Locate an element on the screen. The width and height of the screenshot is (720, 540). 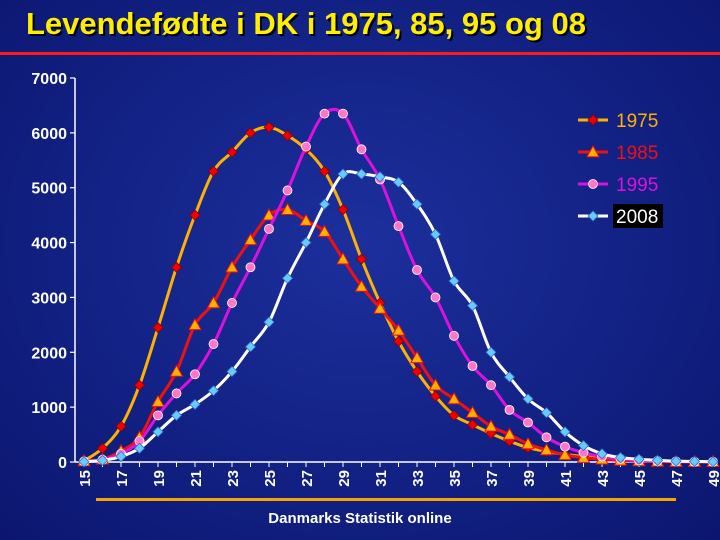
x-tick-label: 15 is located at coordinates (85, 478).